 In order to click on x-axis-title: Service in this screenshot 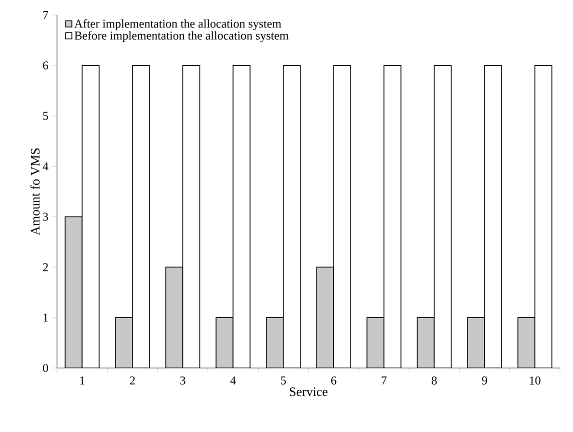, I will do `click(309, 391)`.